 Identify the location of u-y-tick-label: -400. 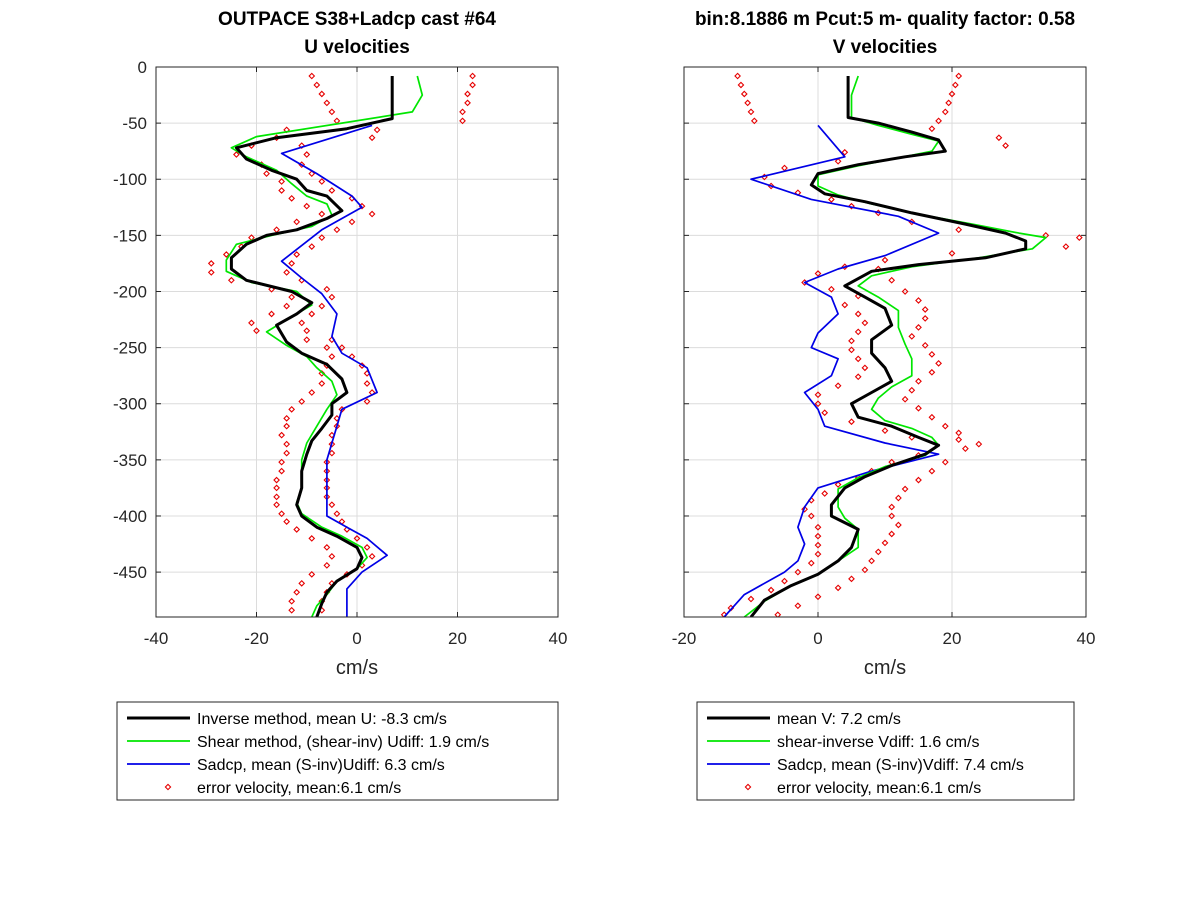
(130, 516).